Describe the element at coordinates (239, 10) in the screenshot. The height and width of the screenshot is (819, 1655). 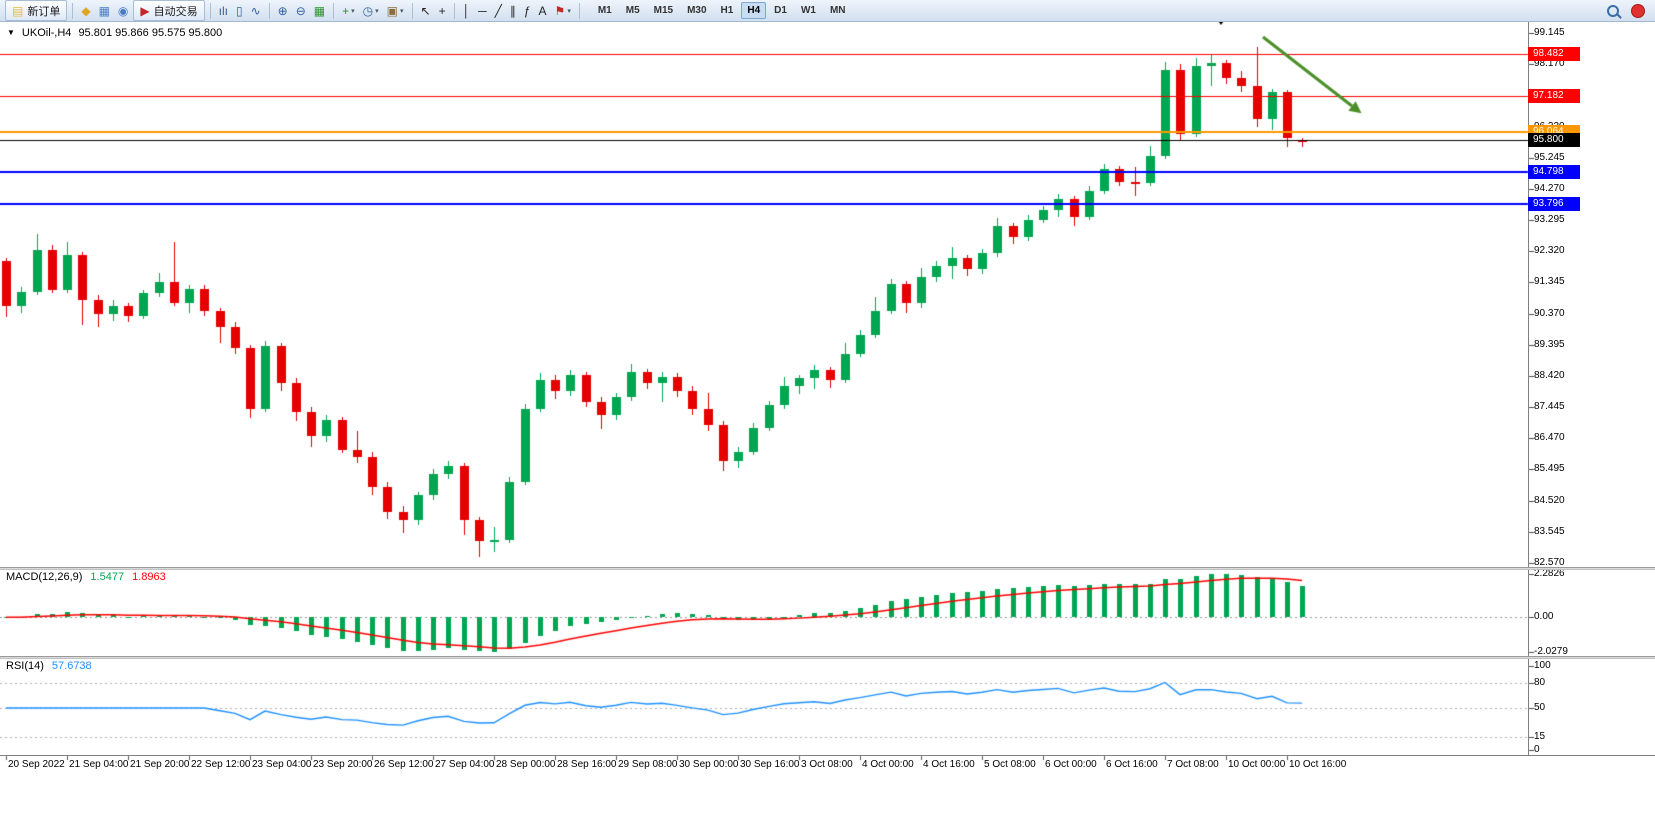
I see `candlestick-mode-button: ▯` at that location.